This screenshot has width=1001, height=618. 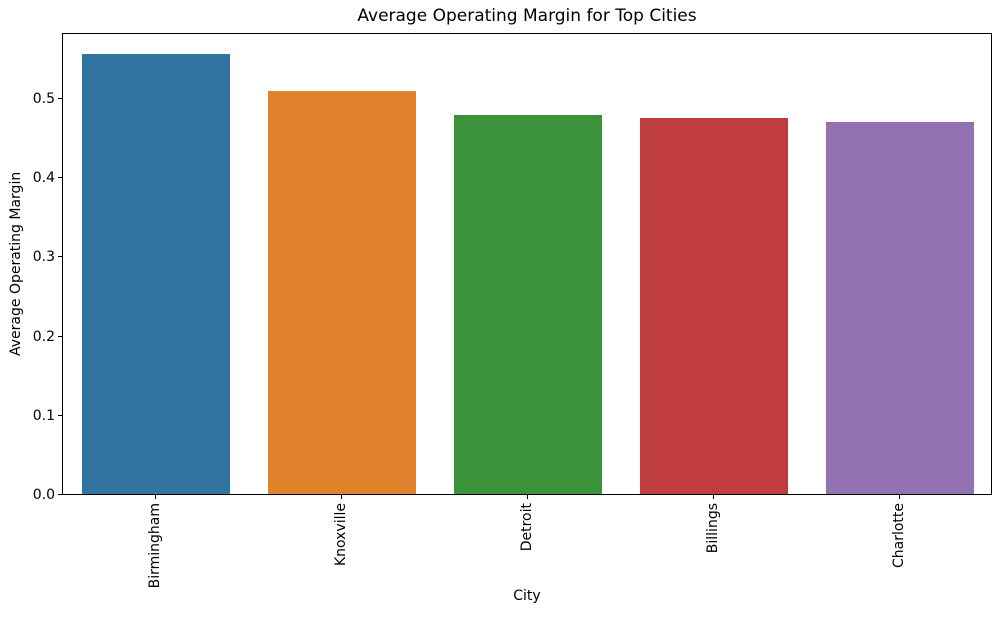 I want to click on y-tick-label-0.4: 0.4, so click(x=43, y=178).